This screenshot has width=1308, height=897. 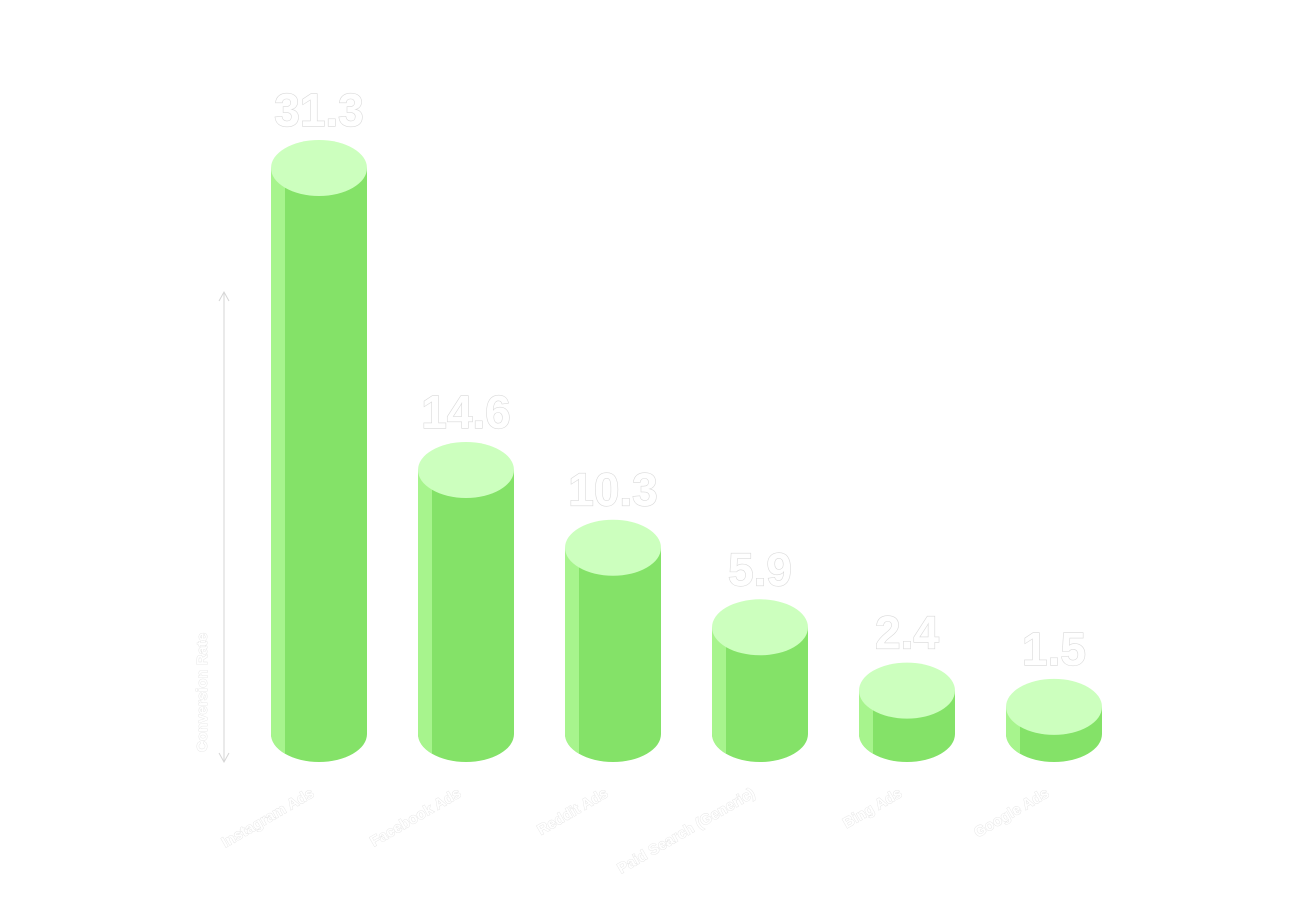 I want to click on bar-paid-search-generic, so click(x=760, y=680).